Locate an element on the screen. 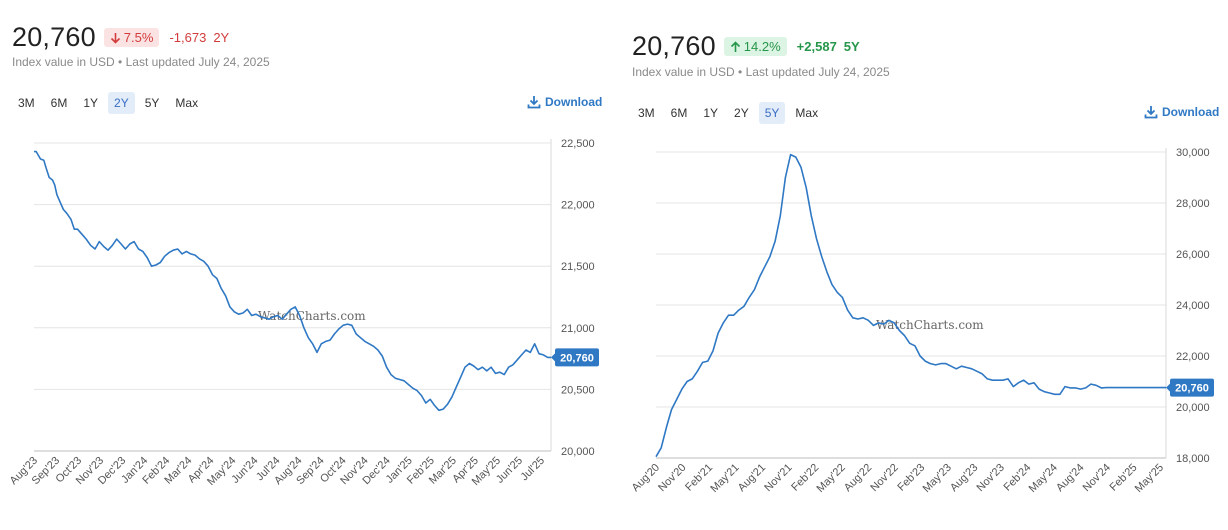  value-header: 20,760 14.2% +2,587 5Y is located at coordinates (746, 46).